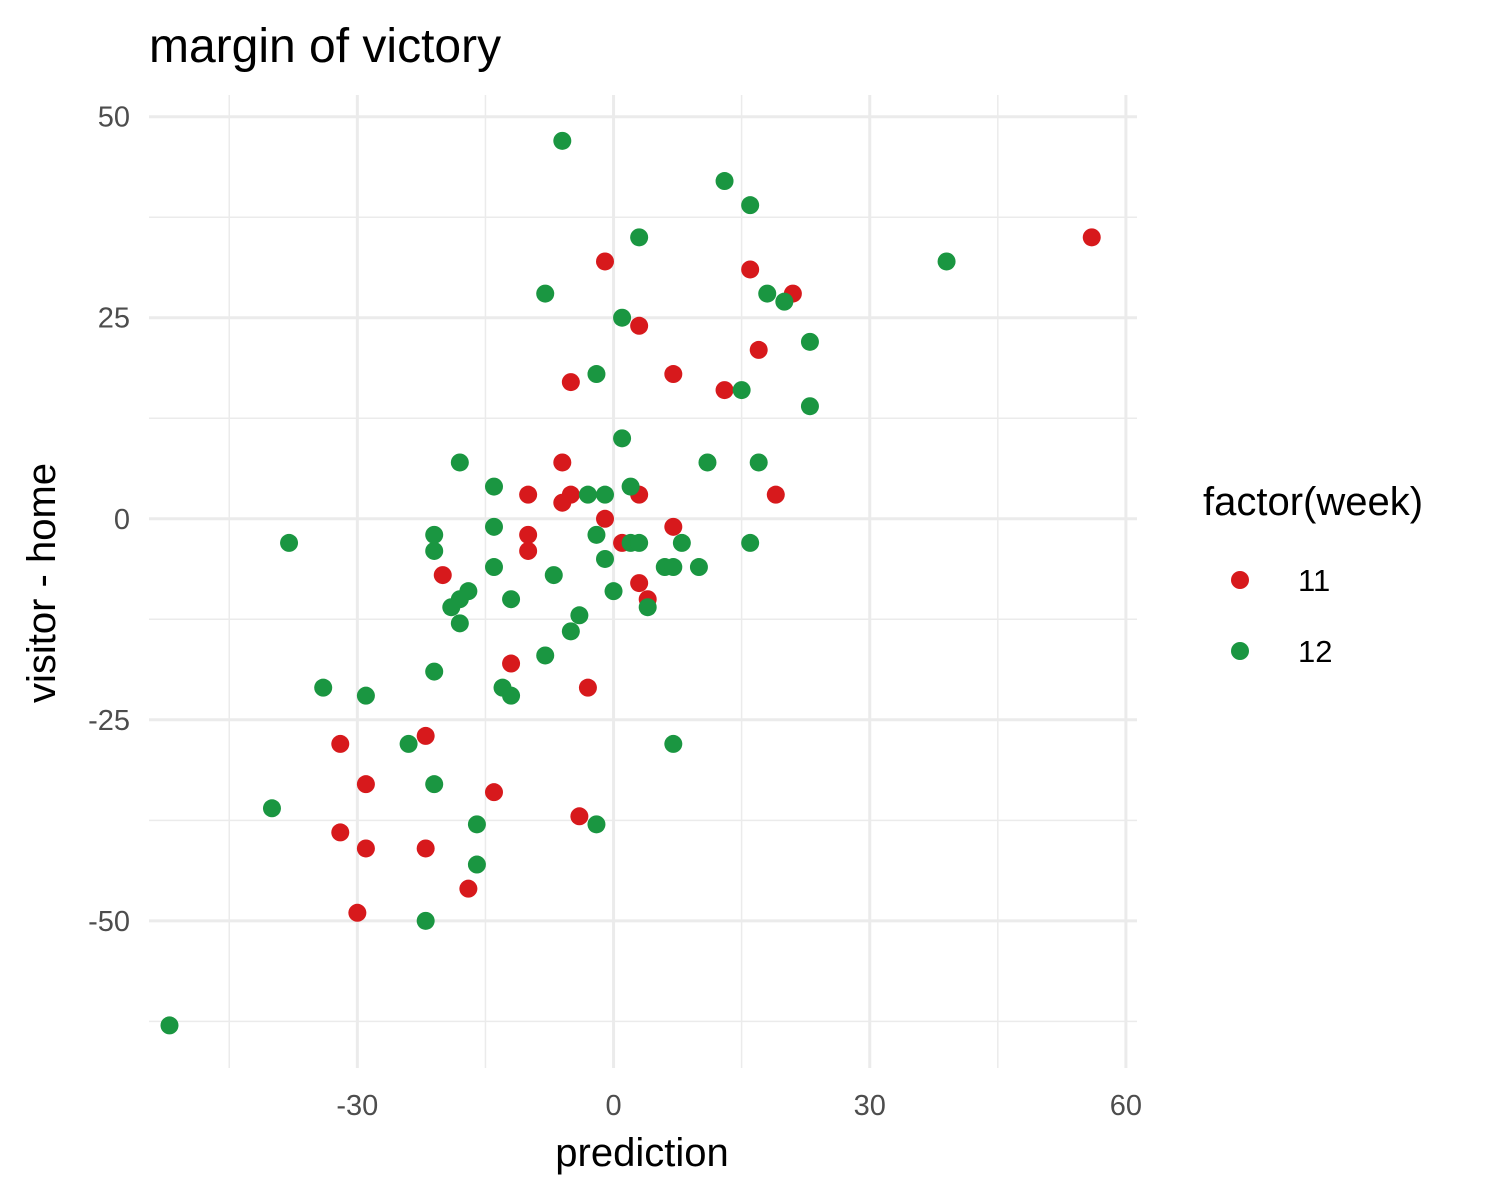 Image resolution: width=1500 pixels, height=1200 pixels. What do you see at coordinates (613, 1106) in the screenshot?
I see `x-tick-label: 0` at bounding box center [613, 1106].